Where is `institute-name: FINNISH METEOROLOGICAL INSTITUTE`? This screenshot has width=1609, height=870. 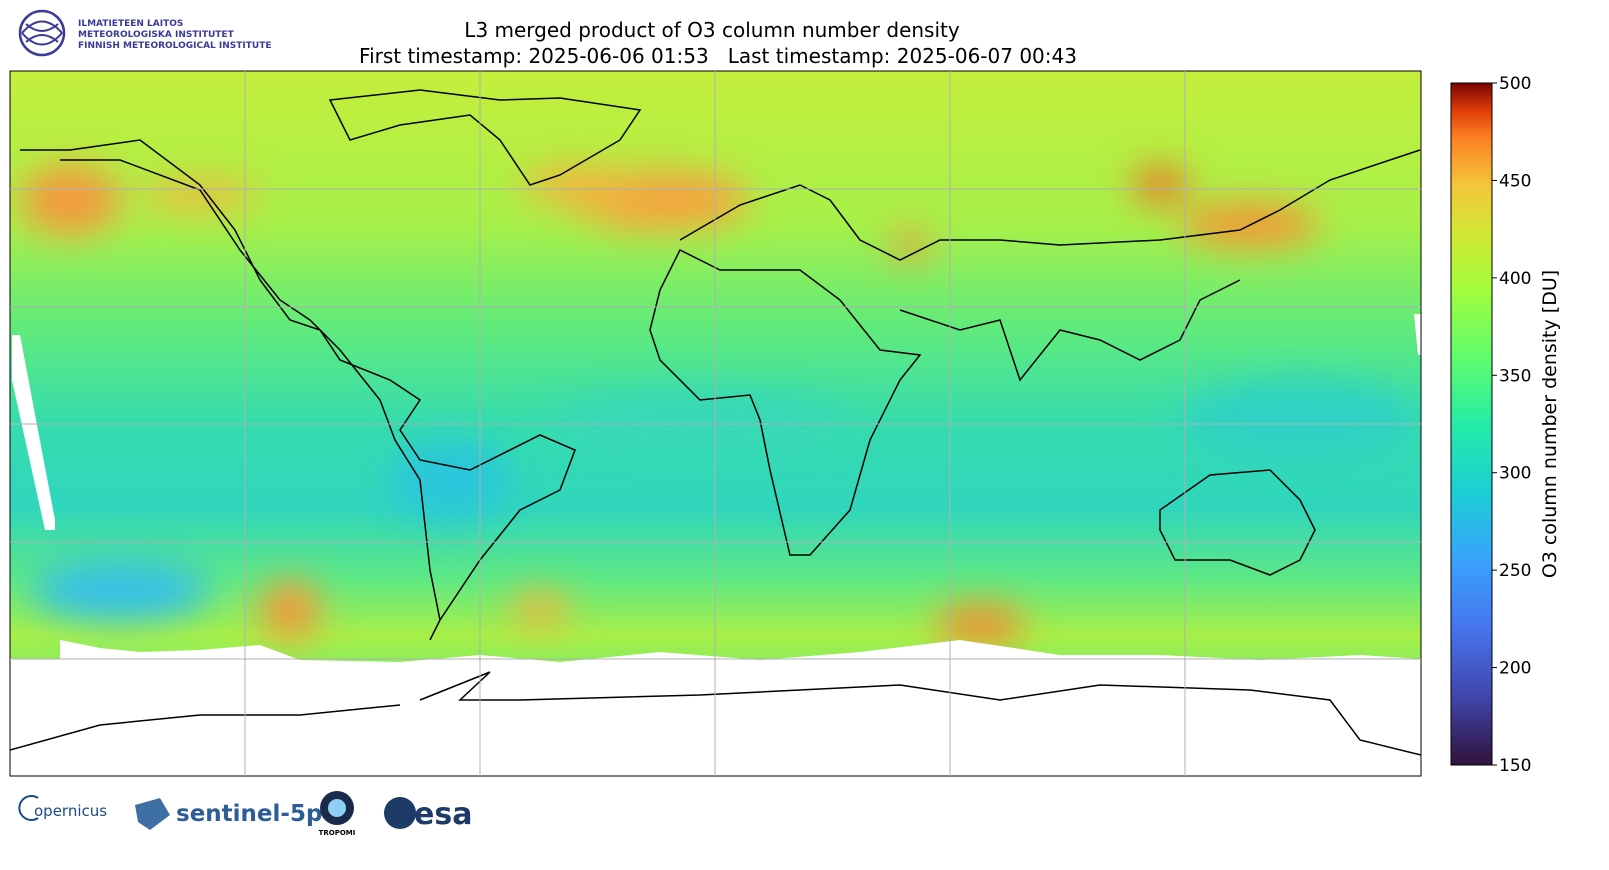 institute-name: FINNISH METEOROLOGICAL INSTITUTE is located at coordinates (175, 46).